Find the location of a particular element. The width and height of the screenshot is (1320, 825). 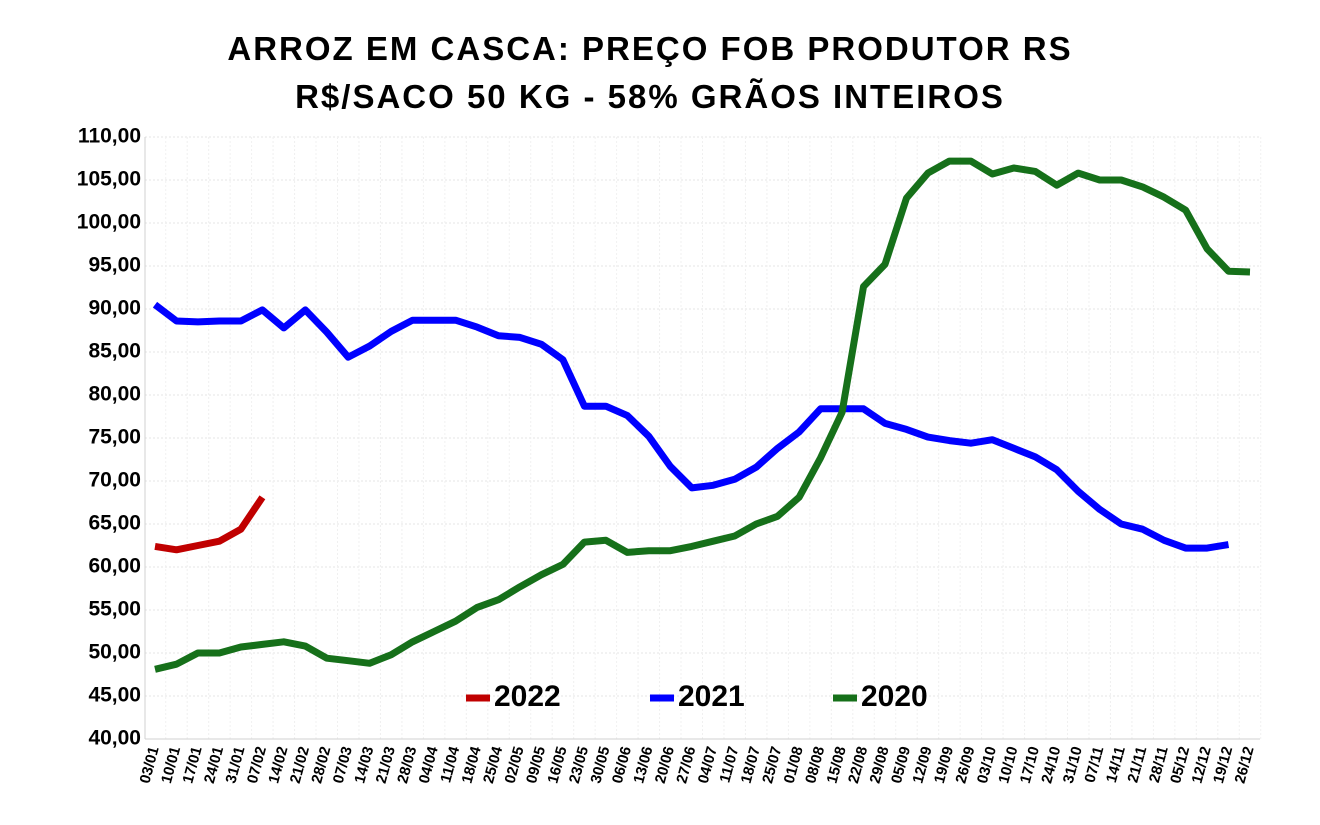

chart-subtitle: R$/SACO 50 KG - 58% GRÃOS INTEIROS is located at coordinates (650, 96).